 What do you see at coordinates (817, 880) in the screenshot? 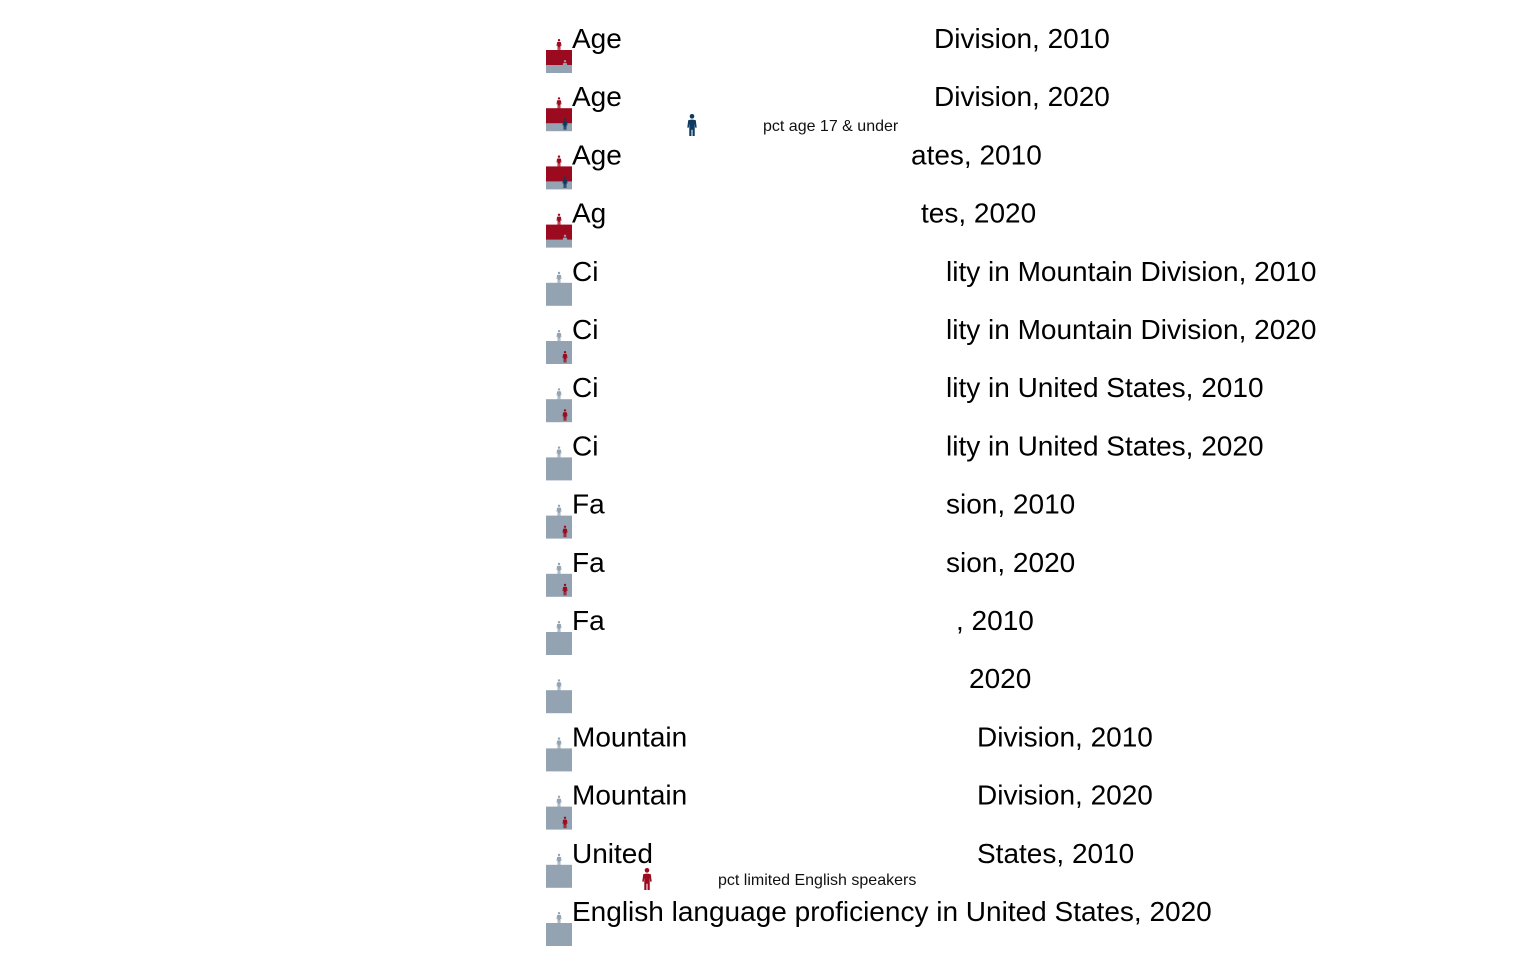
I see `legend-label: pct limited English speakers` at bounding box center [817, 880].